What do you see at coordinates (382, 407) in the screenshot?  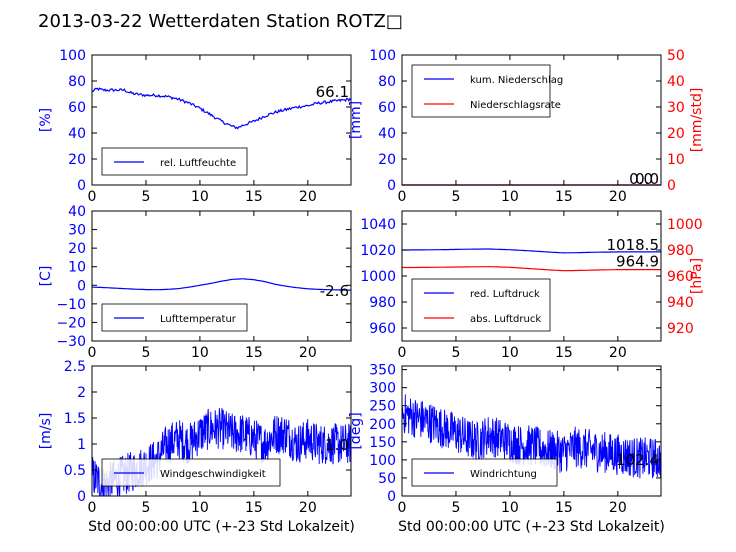 I see `y-tick-label: 250` at bounding box center [382, 407].